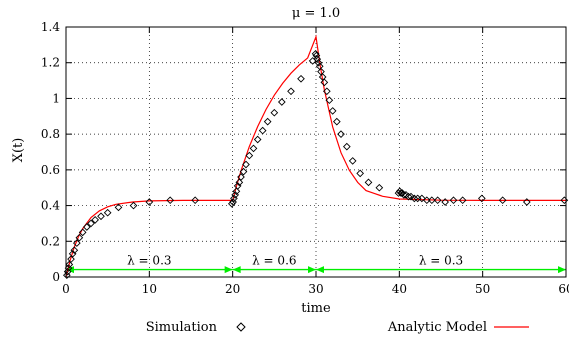  What do you see at coordinates (50, 134) in the screenshot?
I see `y-tick-label: 0.8` at bounding box center [50, 134].